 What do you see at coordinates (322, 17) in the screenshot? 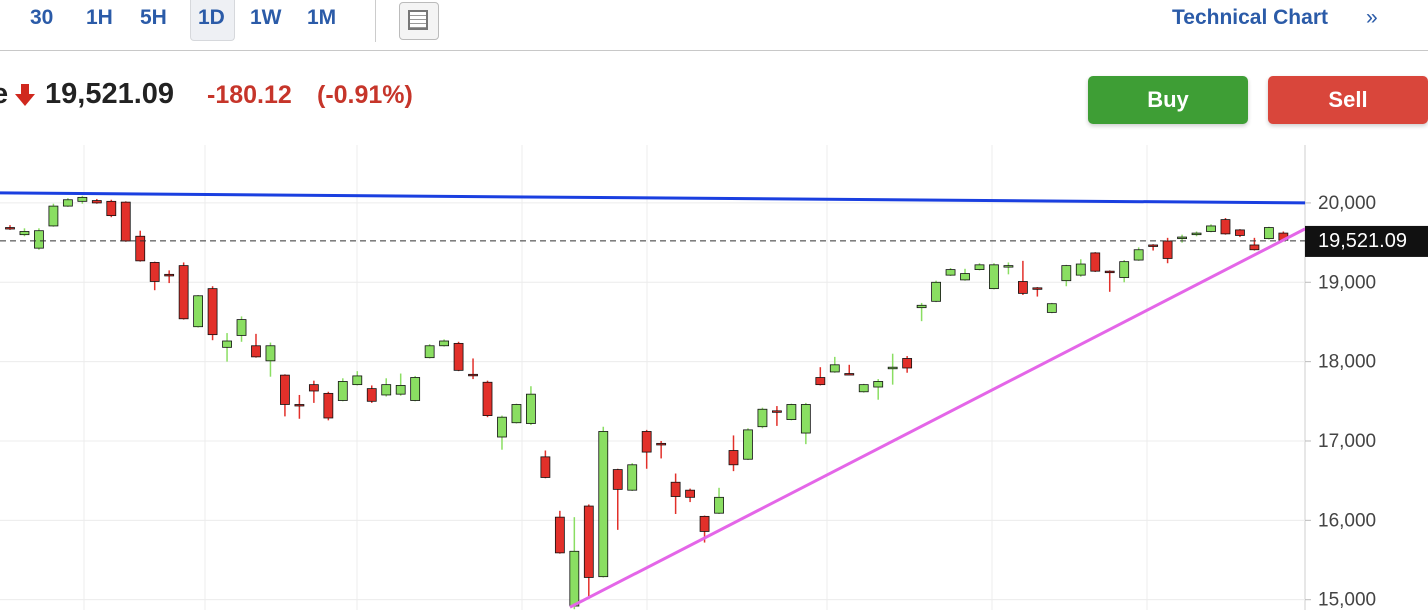
I see `tab: 1M` at bounding box center [322, 17].